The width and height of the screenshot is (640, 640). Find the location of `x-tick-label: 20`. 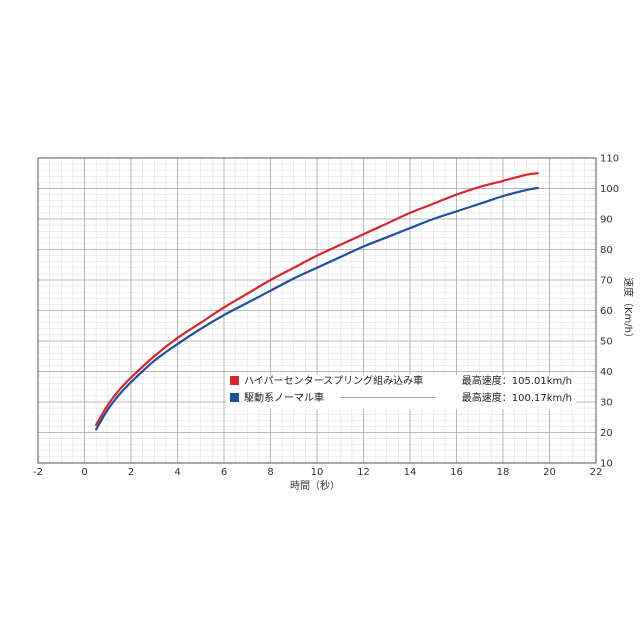

x-tick-label: 20 is located at coordinates (549, 472).